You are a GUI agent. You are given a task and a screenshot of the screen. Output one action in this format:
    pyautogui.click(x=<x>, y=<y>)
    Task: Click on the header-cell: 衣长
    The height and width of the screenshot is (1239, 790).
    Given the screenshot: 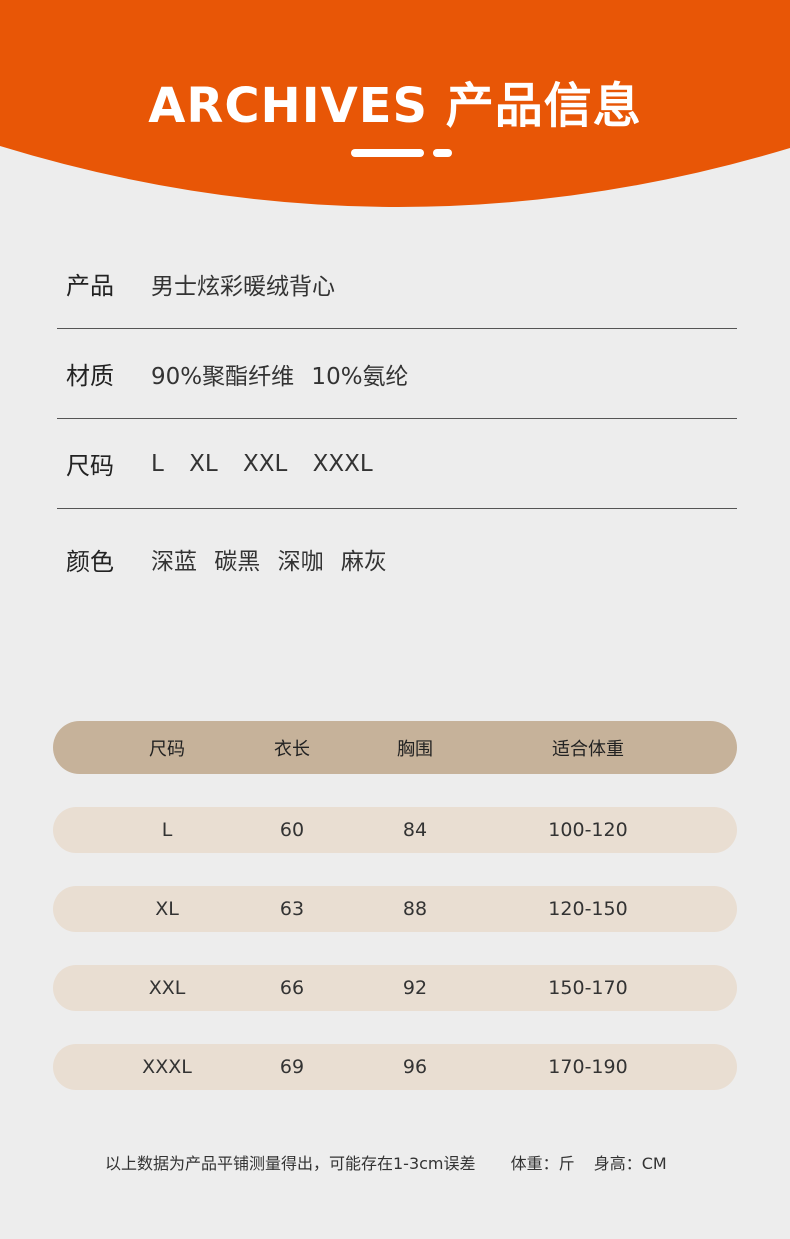 What is the action you would take?
    pyautogui.click(x=292, y=749)
    